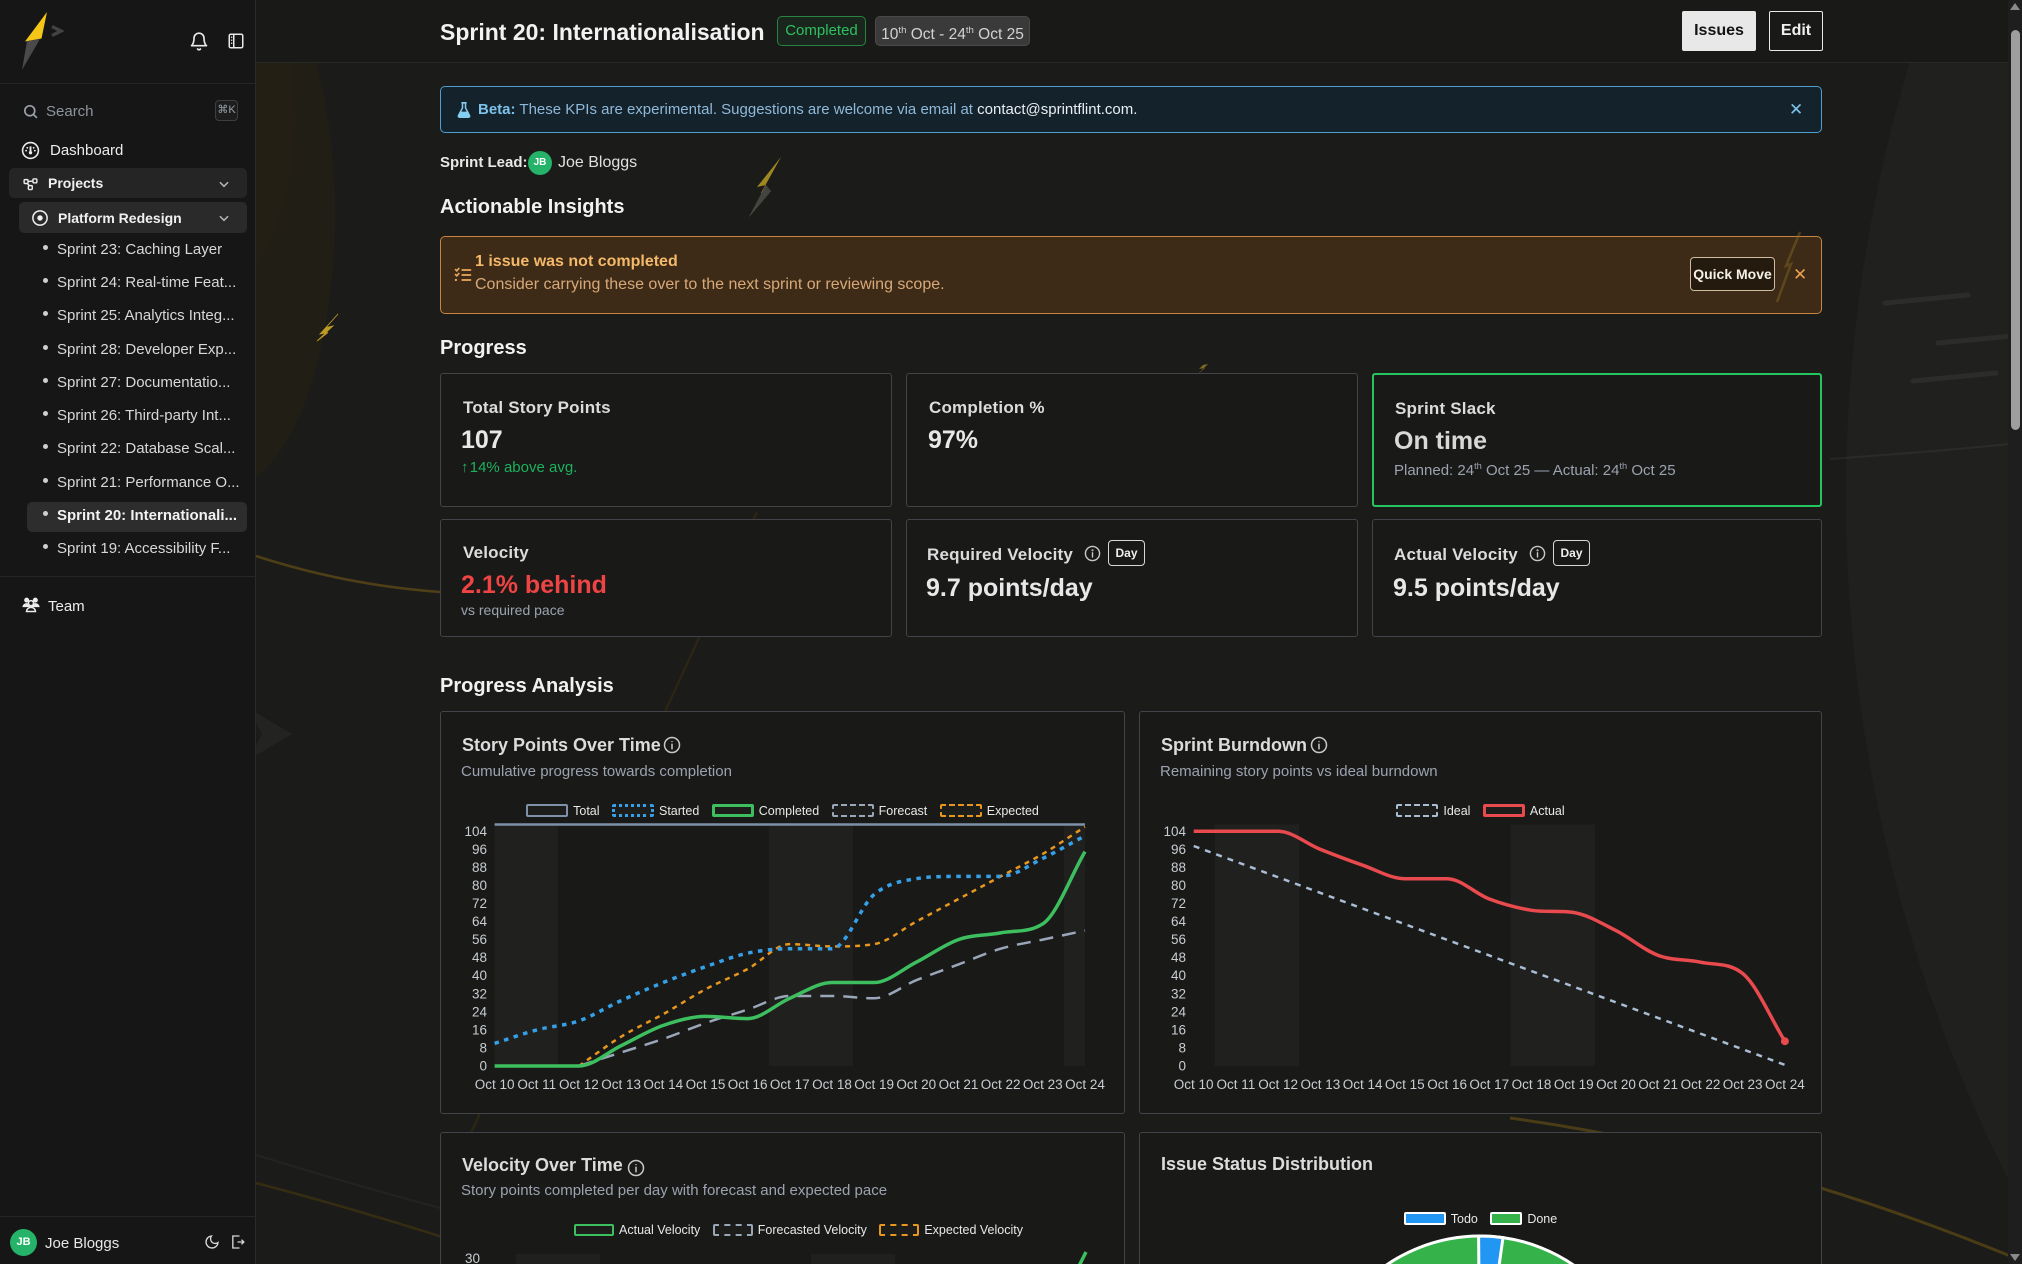 The height and width of the screenshot is (1264, 2022). What do you see at coordinates (472, 1257) in the screenshot?
I see `svg-text: 30` at bounding box center [472, 1257].